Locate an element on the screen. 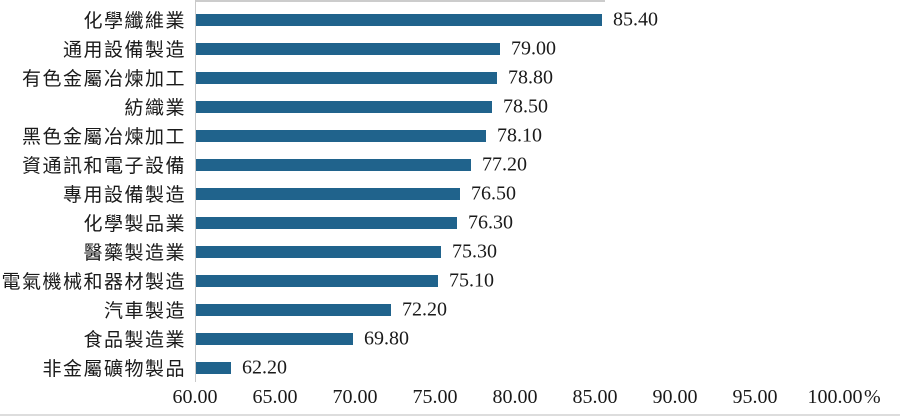 The image size is (900, 417). bar-track: 79.00 is located at coordinates (548, 48).